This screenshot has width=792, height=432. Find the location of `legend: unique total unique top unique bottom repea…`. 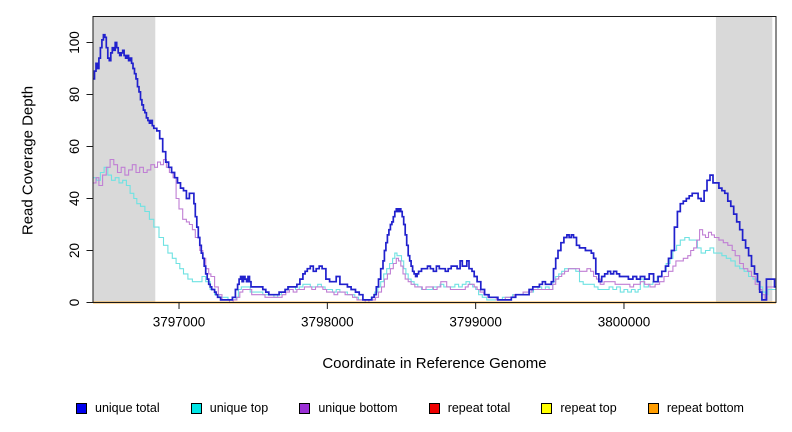

legend: unique total unique top unique bottom repea… is located at coordinates (410, 408).